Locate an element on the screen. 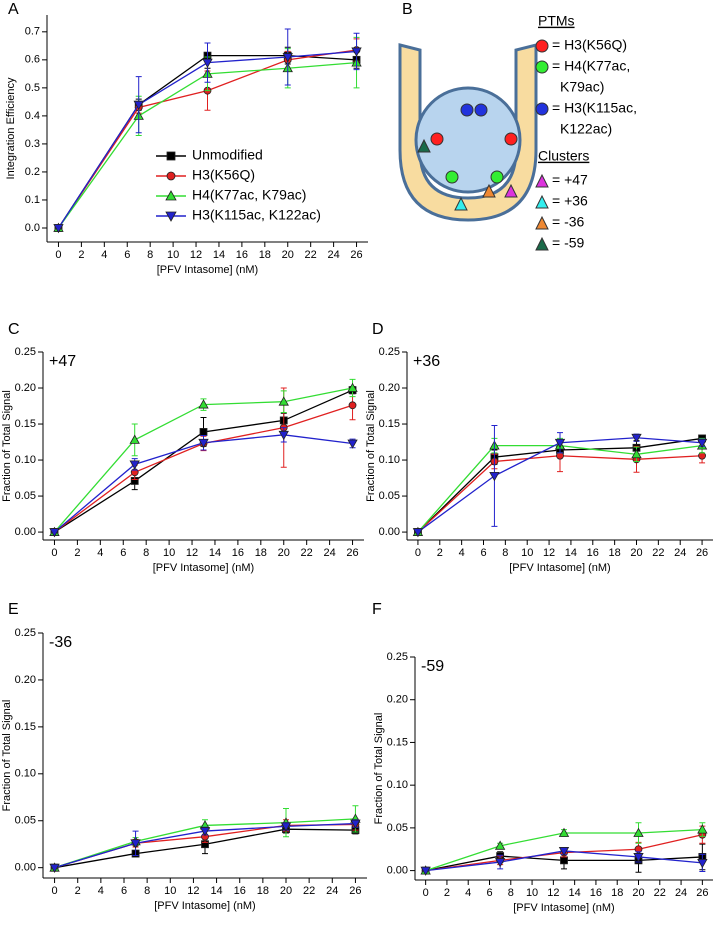 The image size is (720, 950). legend-label: H4(K77ac, K79ac) is located at coordinates (249, 195).